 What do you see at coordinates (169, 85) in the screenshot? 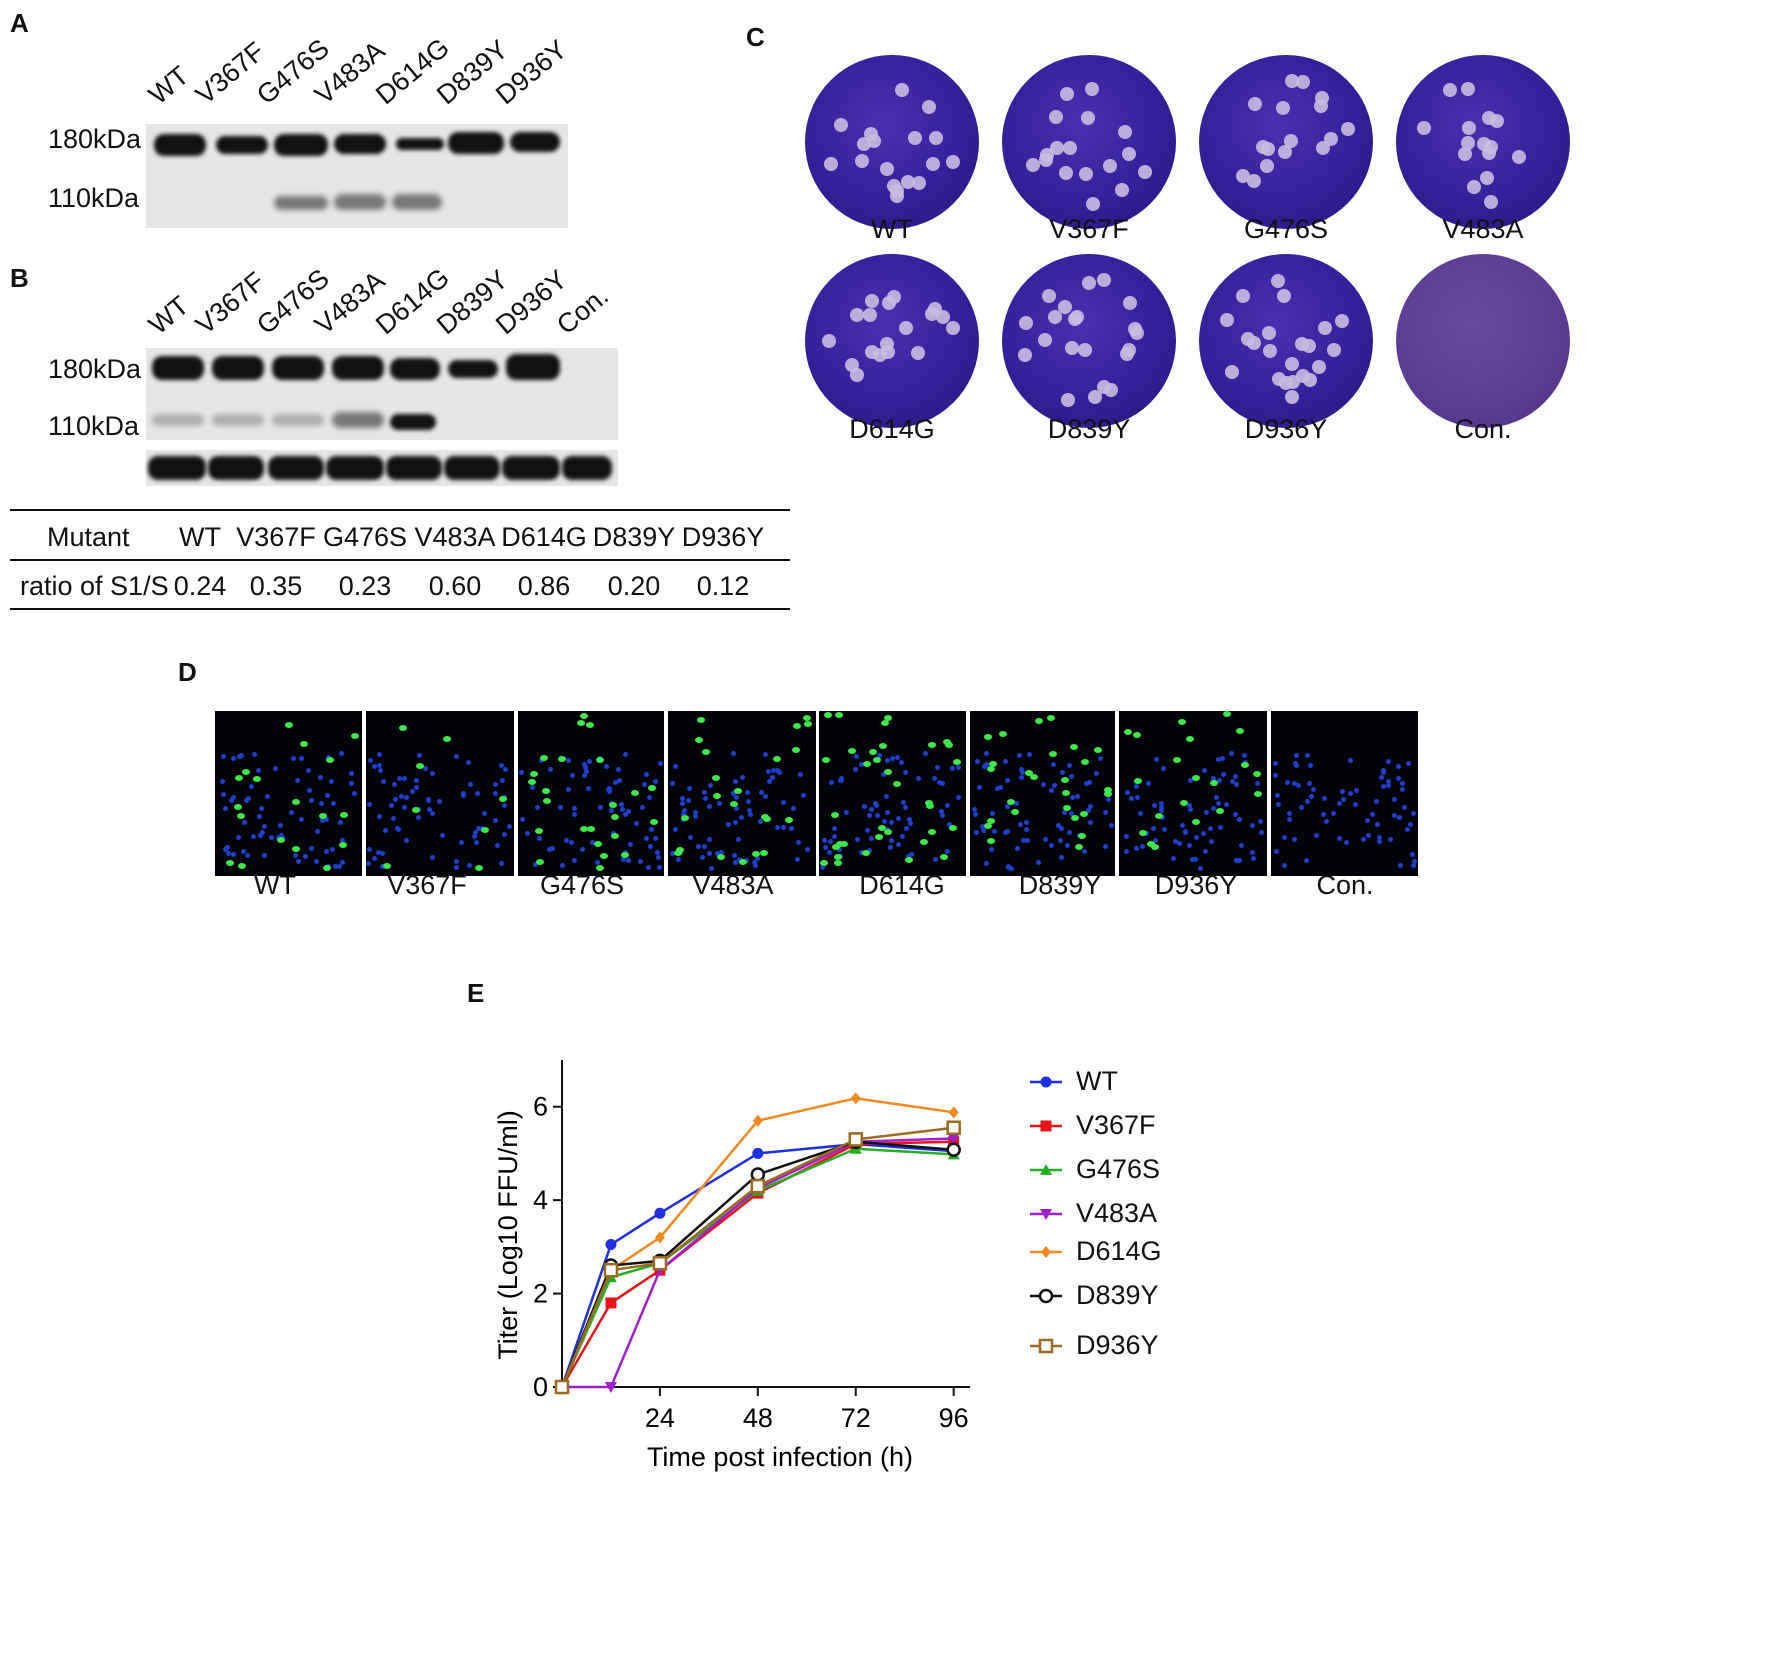
I see `lane-label: WT` at bounding box center [169, 85].